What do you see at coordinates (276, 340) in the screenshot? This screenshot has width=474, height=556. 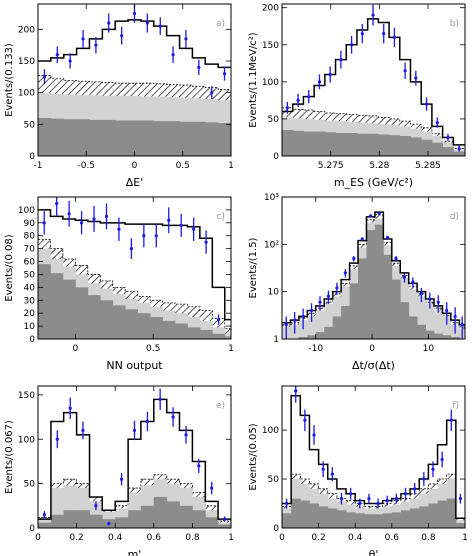 I see `y-tick-label: 1` at bounding box center [276, 340].